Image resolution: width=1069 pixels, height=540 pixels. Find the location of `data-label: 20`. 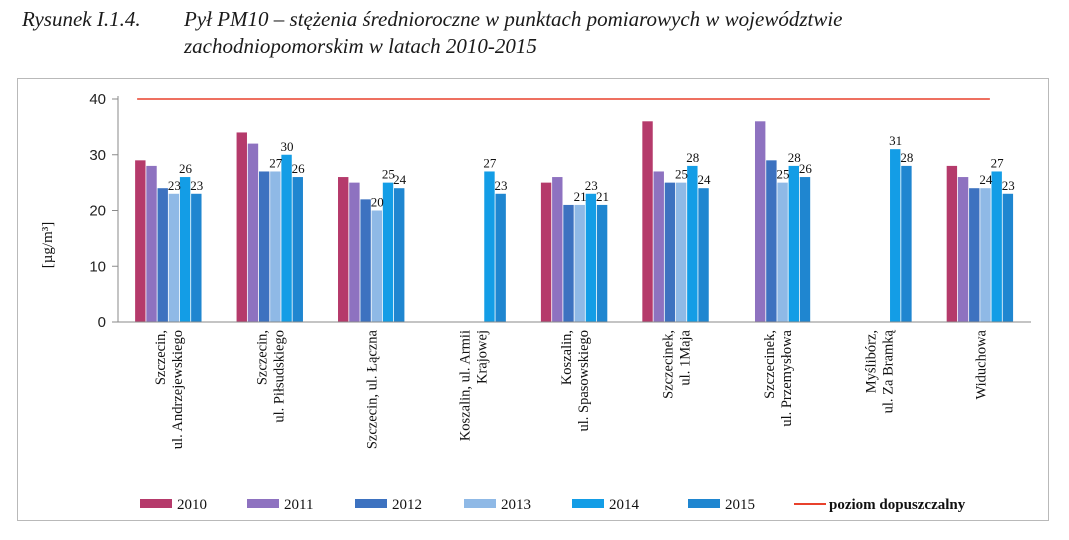

data-label: 20 is located at coordinates (377, 202).